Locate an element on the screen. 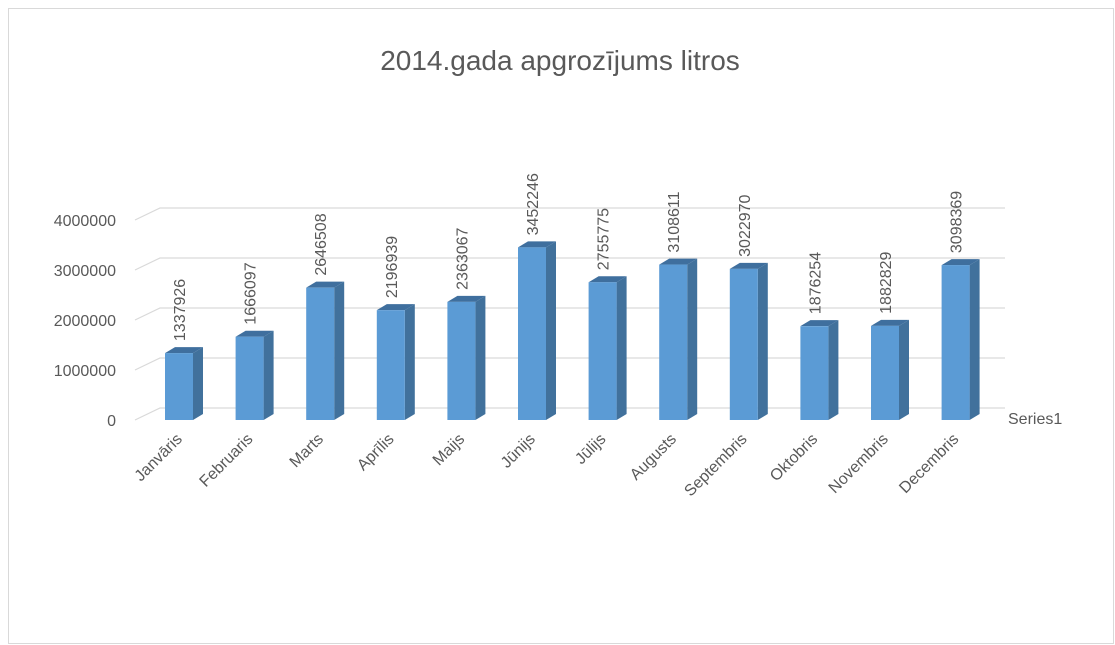 The height and width of the screenshot is (645, 1115). y-tick-label: 3000000 is located at coordinates (85, 271).